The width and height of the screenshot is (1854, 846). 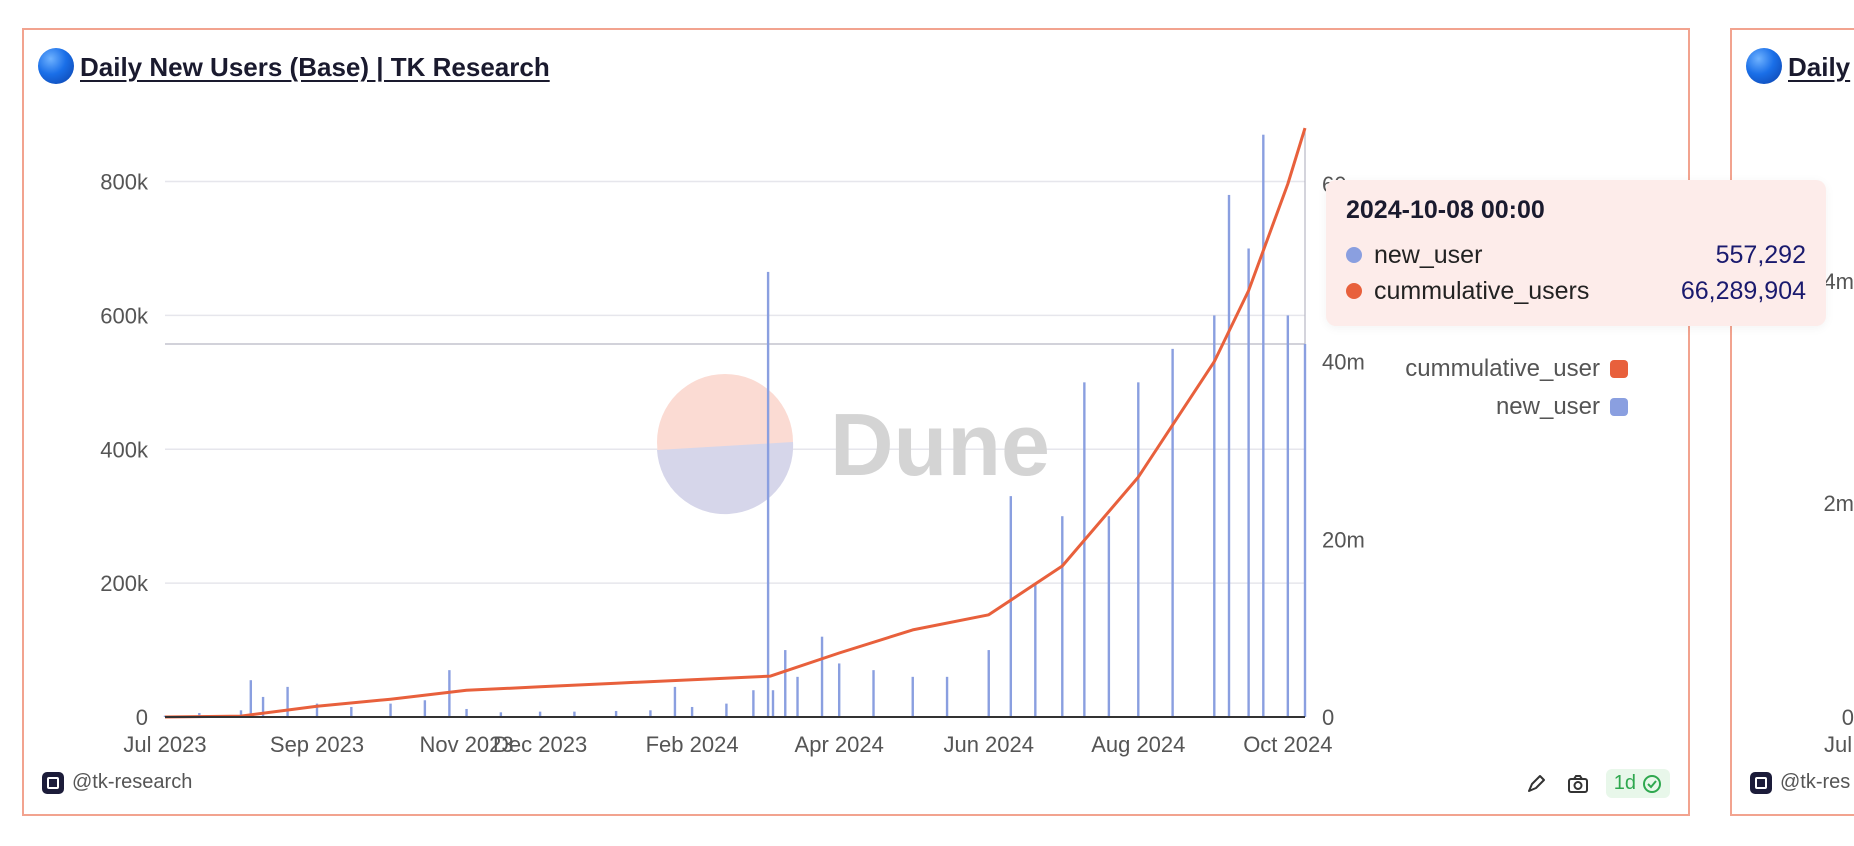 I want to click on next-author-link: @tk-res, so click(x=1800, y=782).